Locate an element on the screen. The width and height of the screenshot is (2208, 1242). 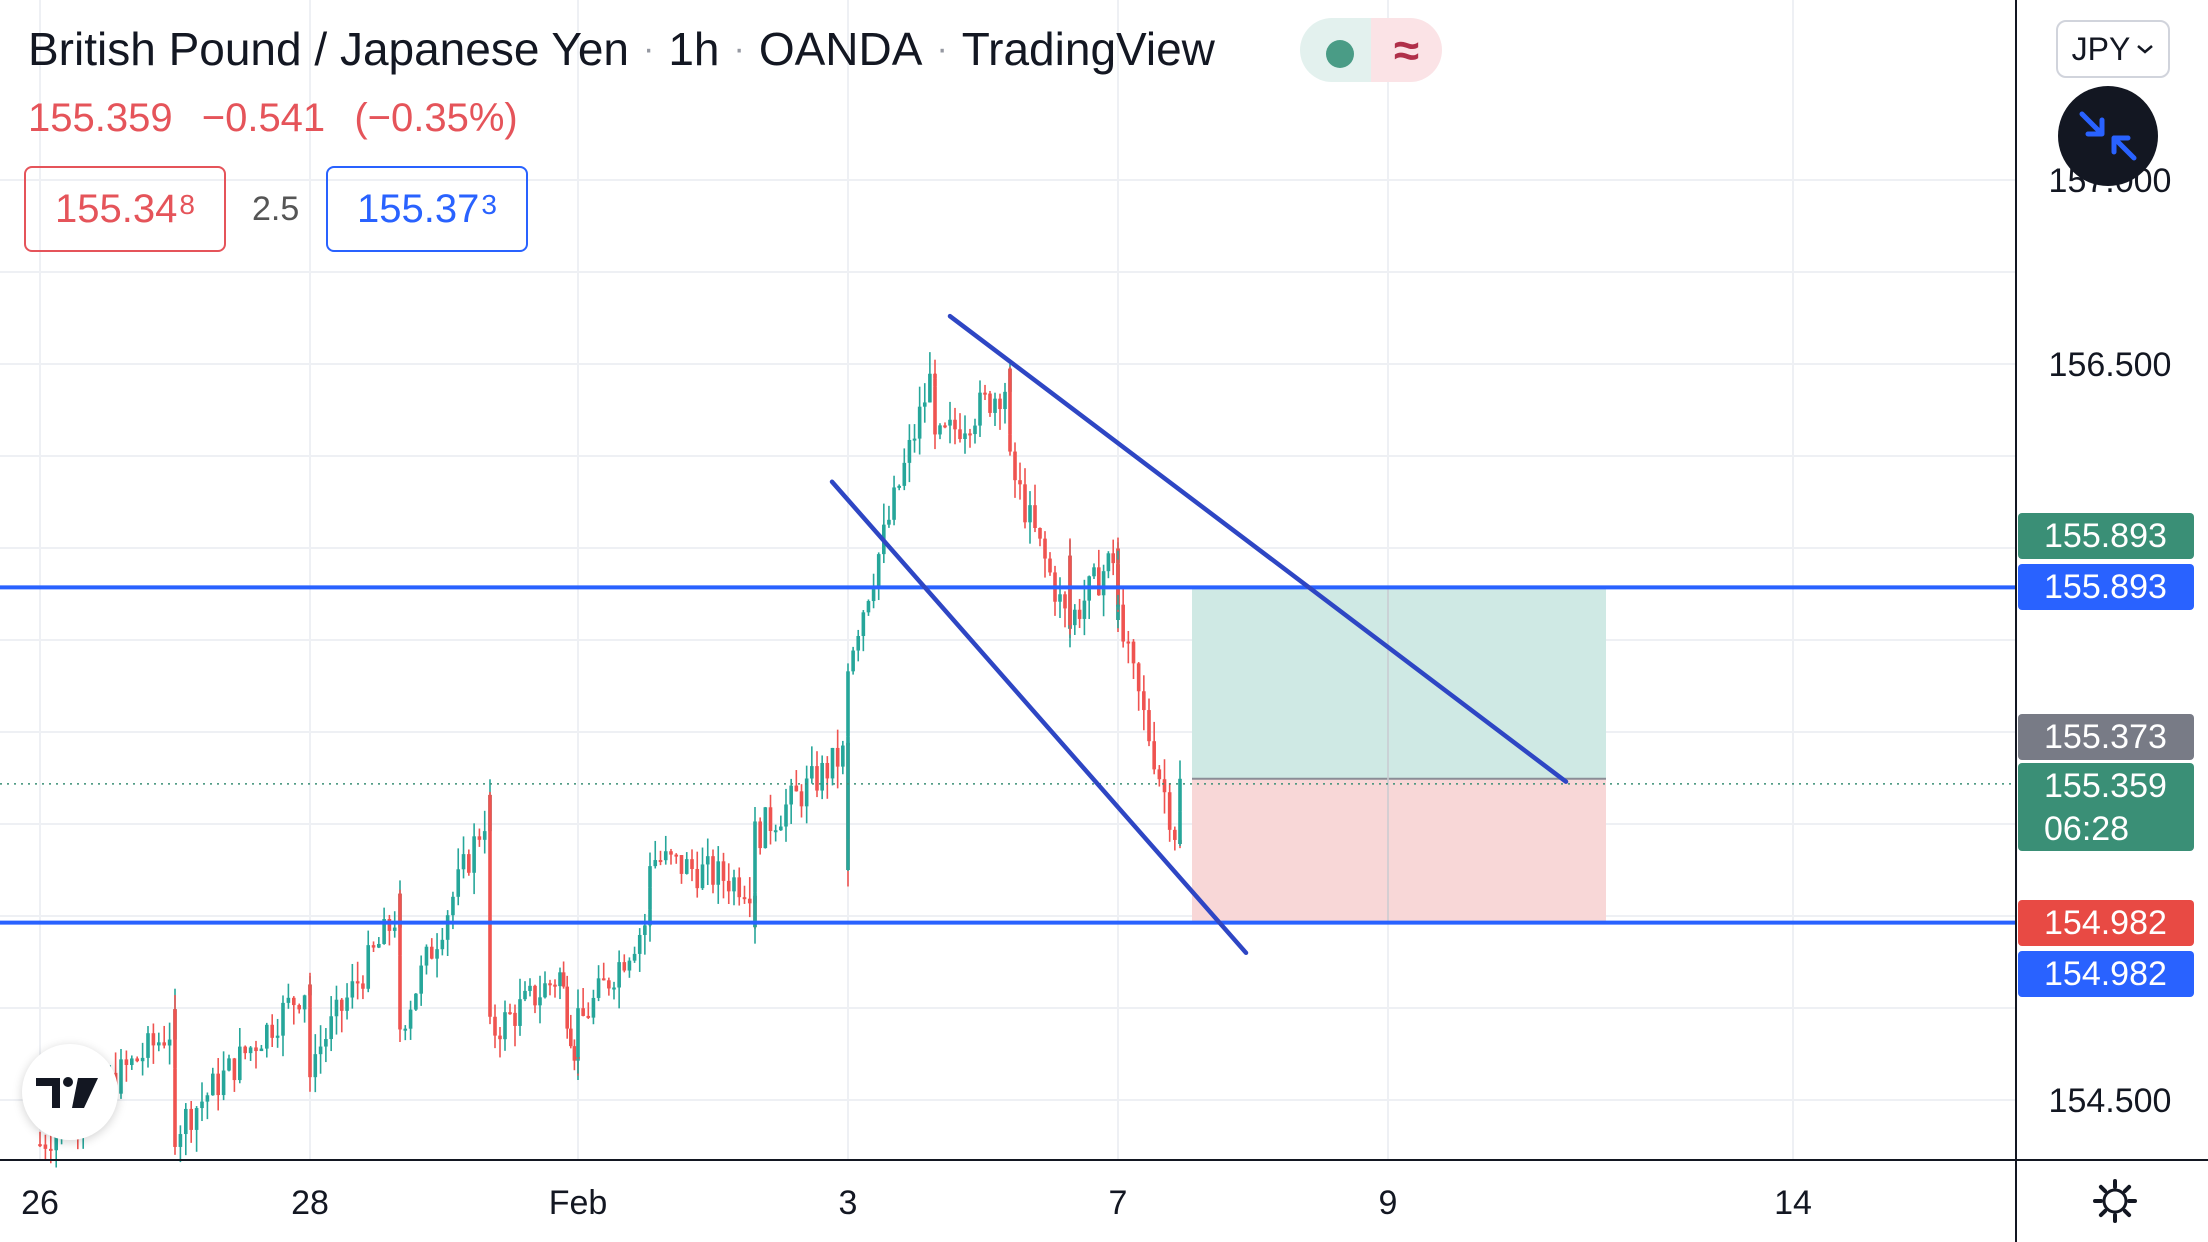
price-label-text: 155.359 is located at coordinates (2105, 786).